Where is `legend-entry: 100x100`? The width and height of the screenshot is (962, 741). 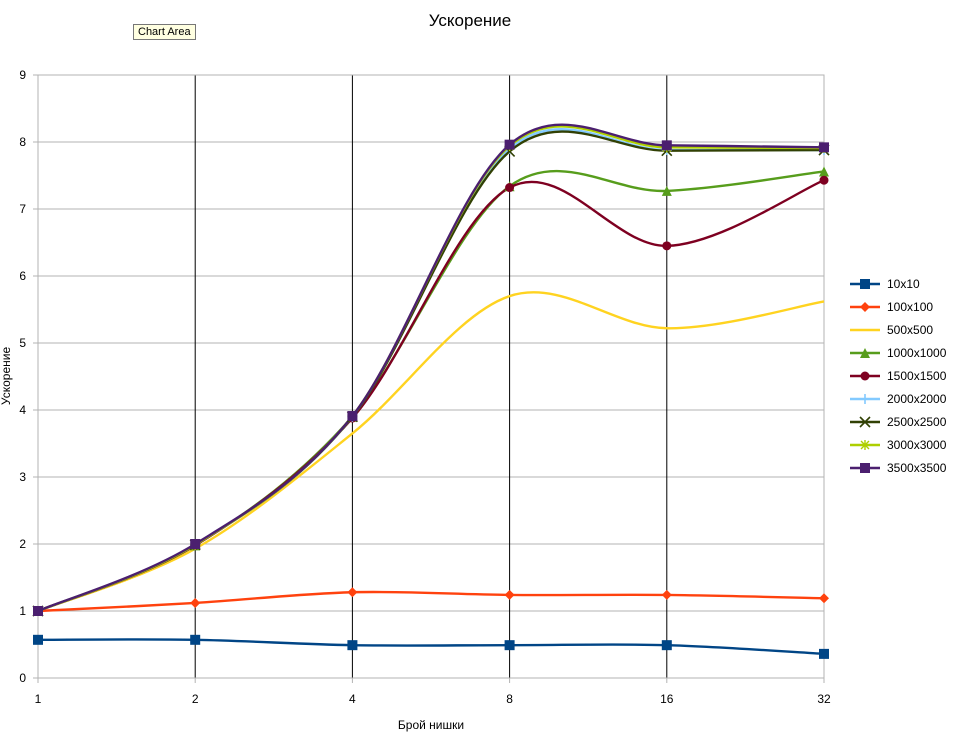
legend-entry: 100x100 is located at coordinates (891, 307).